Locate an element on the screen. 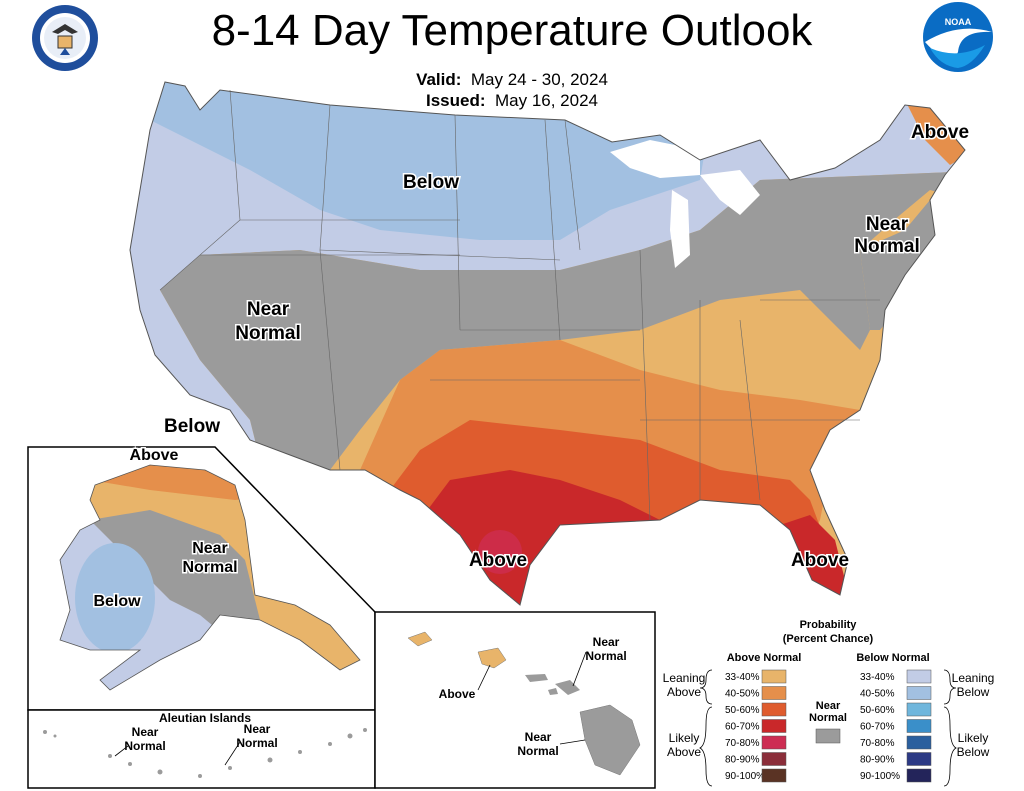 Image resolution: width=1024 pixels, height=791 pixels. legend-above-range-3: 60-70% is located at coordinates (742, 727).